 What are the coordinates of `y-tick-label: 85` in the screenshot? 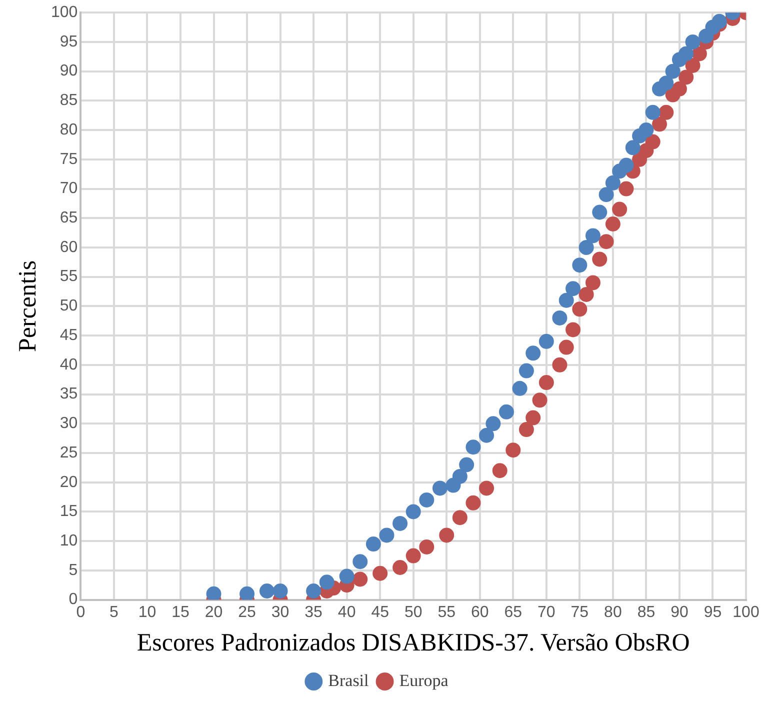 It's located at (69, 101).